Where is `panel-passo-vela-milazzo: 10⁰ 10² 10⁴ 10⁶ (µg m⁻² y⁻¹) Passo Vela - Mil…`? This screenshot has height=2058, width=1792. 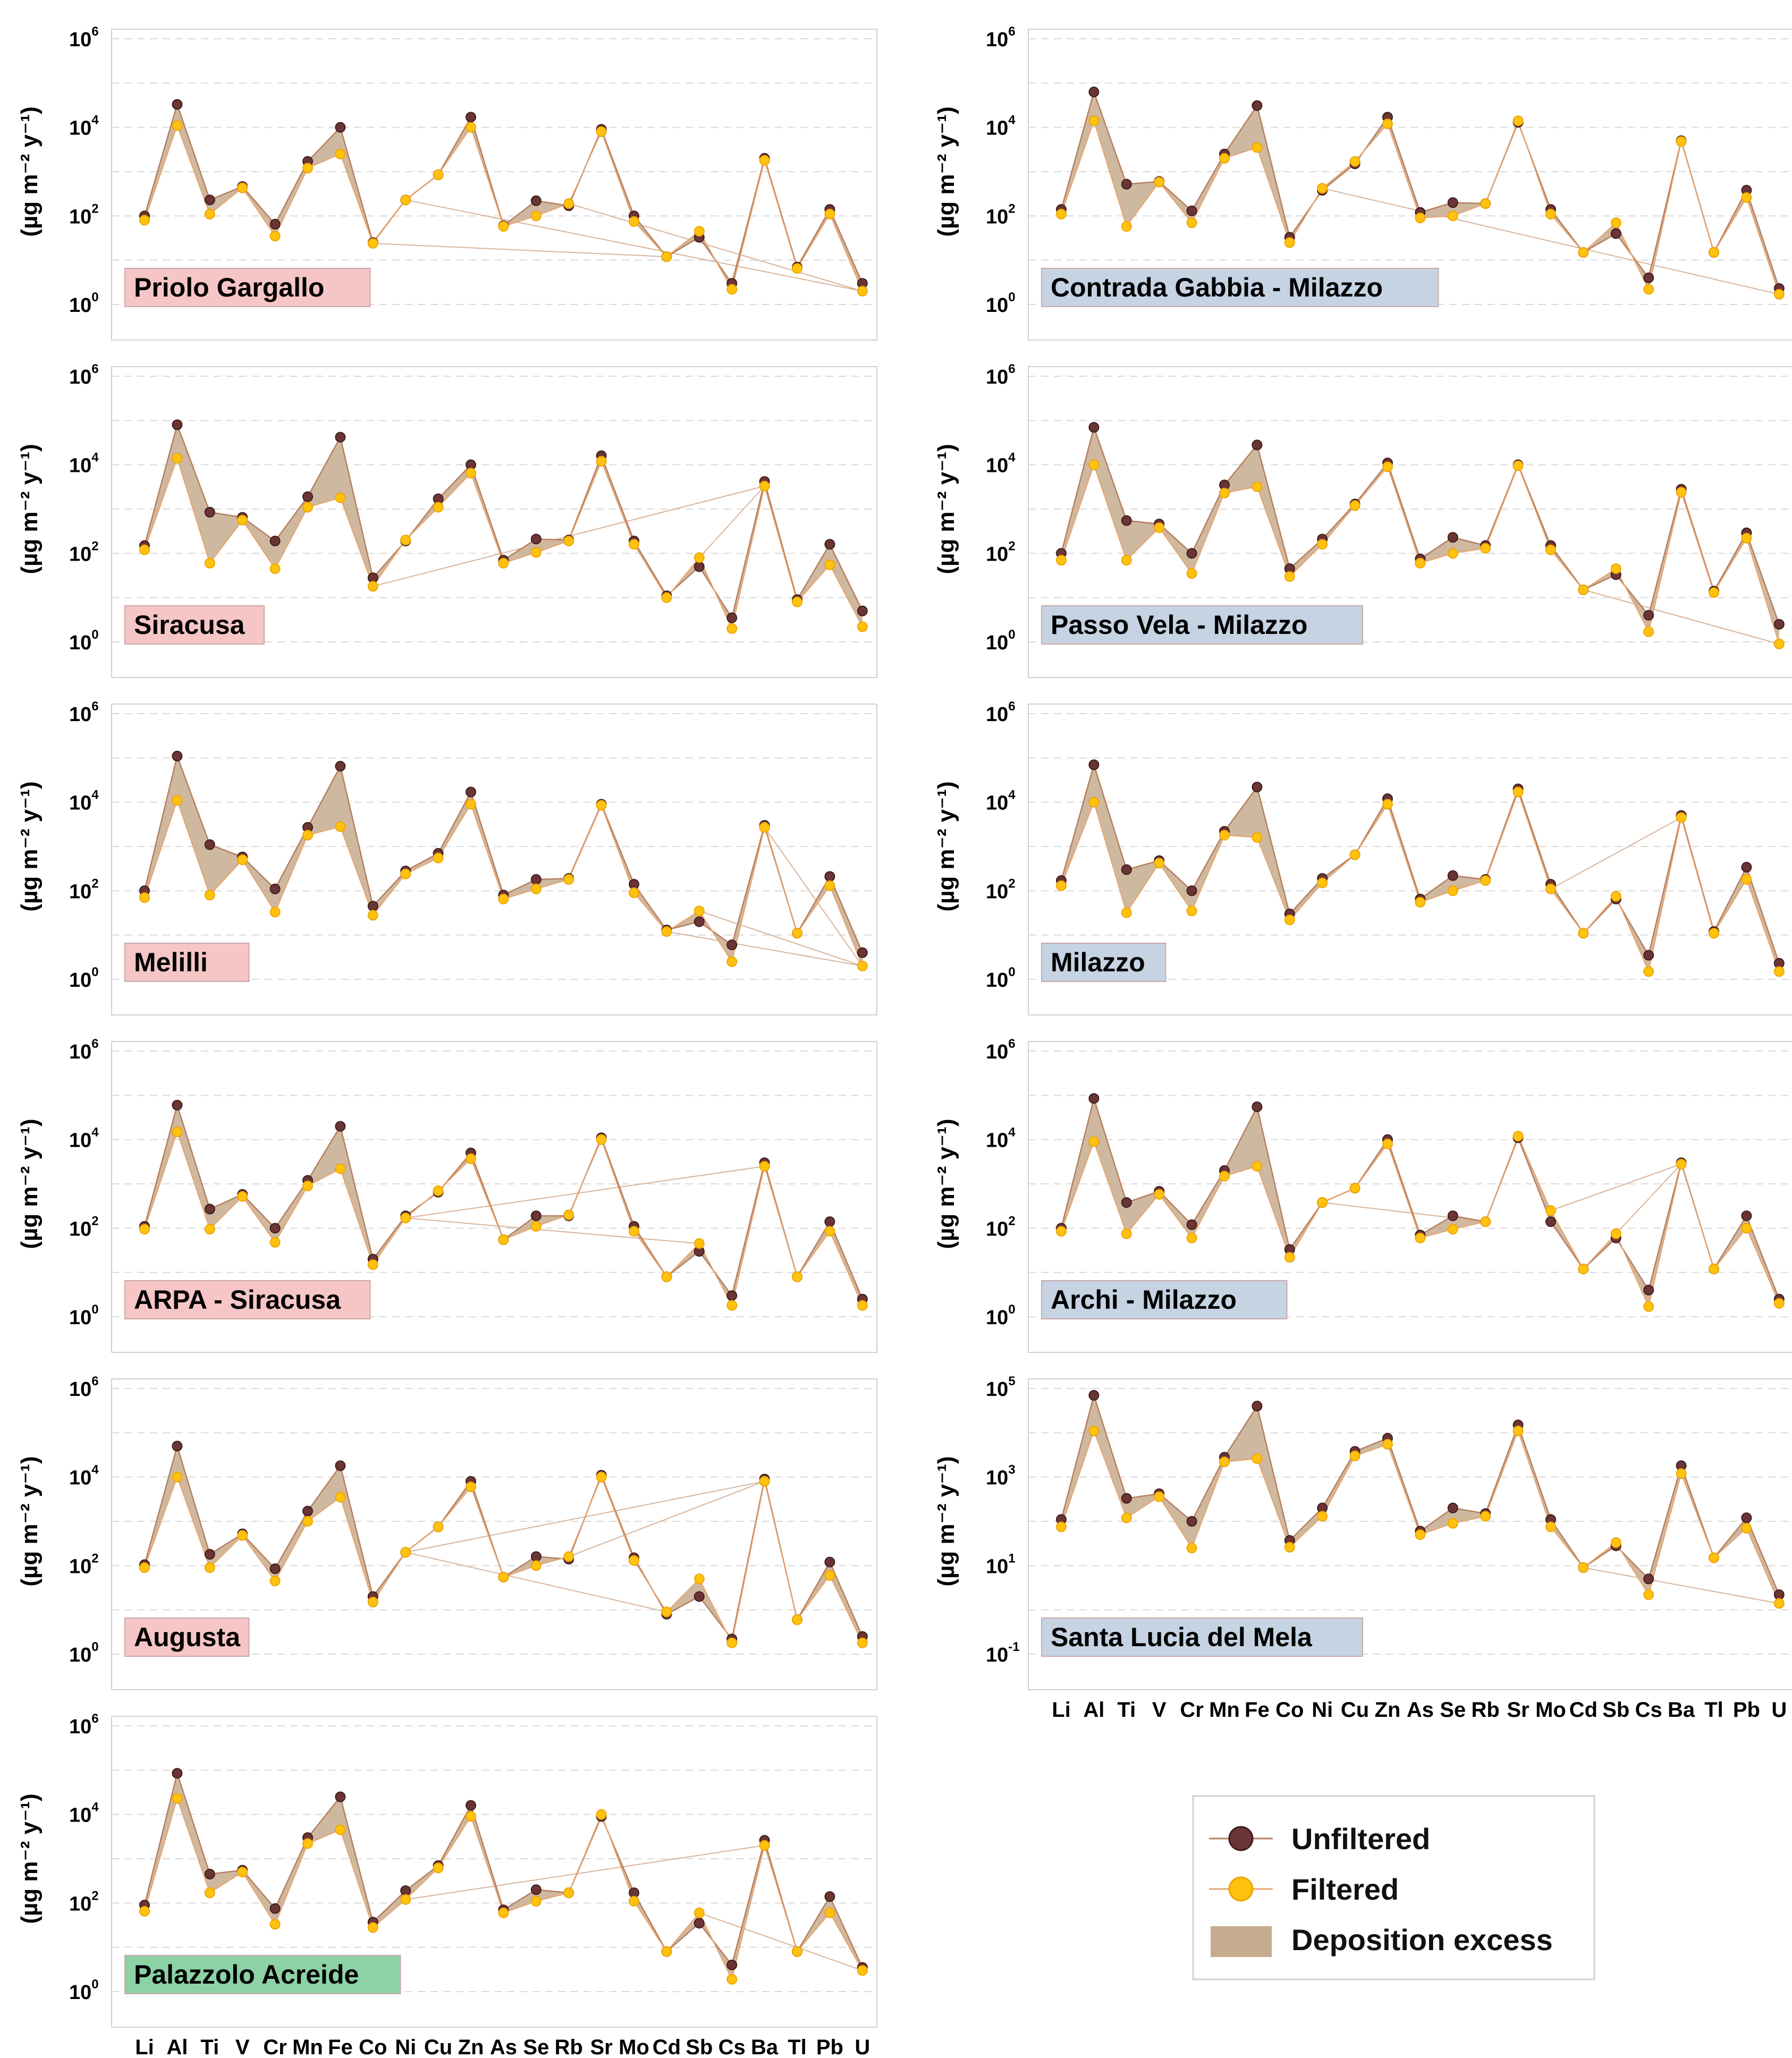 panel-passo-vela-milazzo: 10⁰ 10² 10⁴ 10⁶ (µg m⁻² y⁻¹) Passo Vela - Mil… is located at coordinates (1362, 520).